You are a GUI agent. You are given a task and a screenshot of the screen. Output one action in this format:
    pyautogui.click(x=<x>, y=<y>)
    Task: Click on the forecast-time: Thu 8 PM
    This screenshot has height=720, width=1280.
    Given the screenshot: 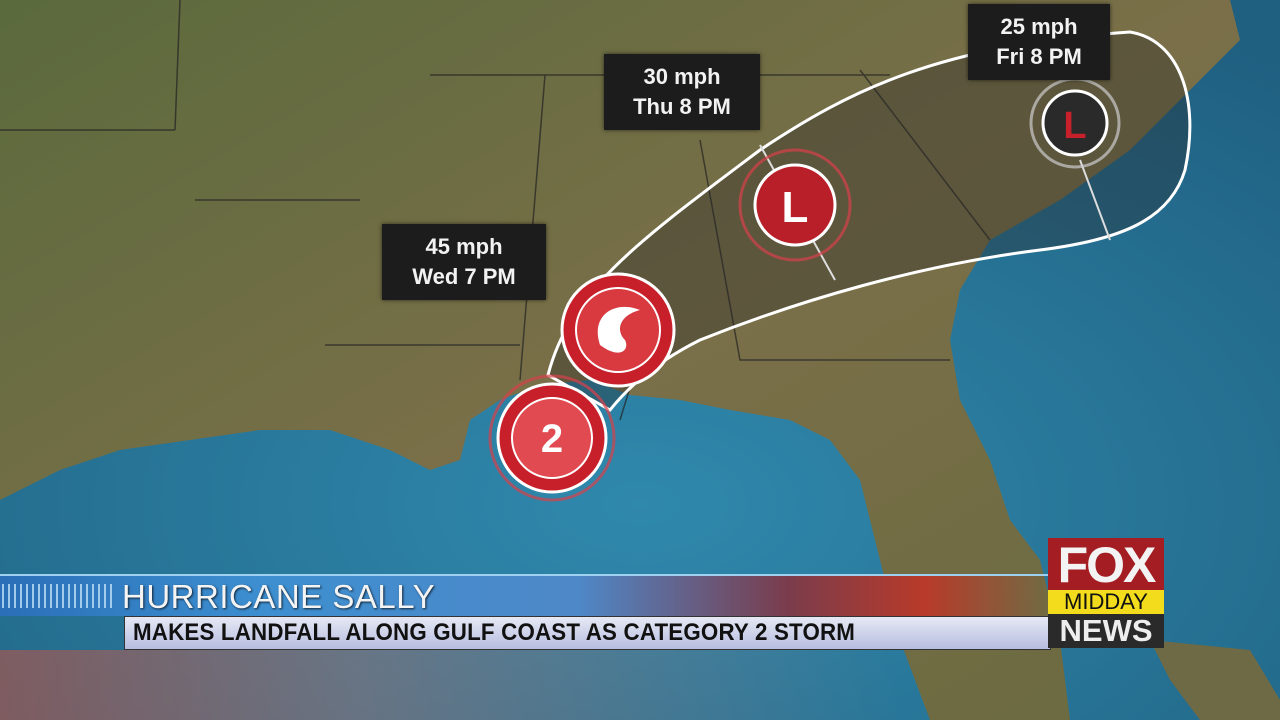 What is the action you would take?
    pyautogui.click(x=682, y=106)
    